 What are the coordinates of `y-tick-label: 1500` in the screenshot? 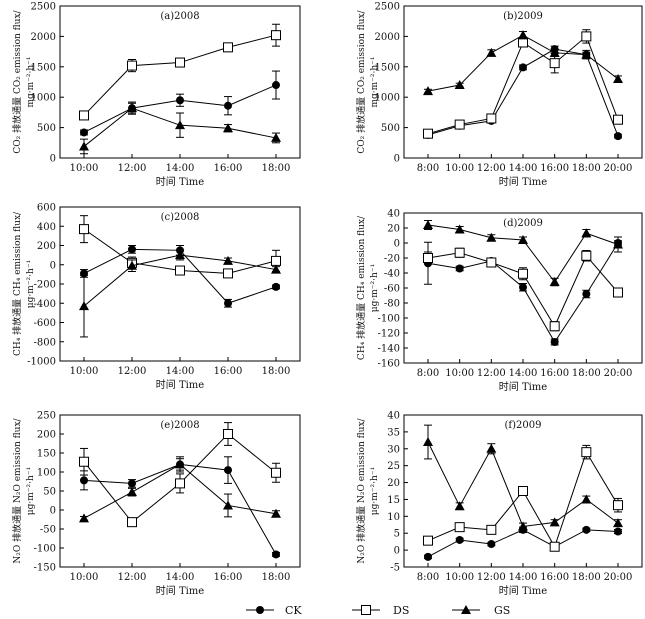 It's located at (387, 67).